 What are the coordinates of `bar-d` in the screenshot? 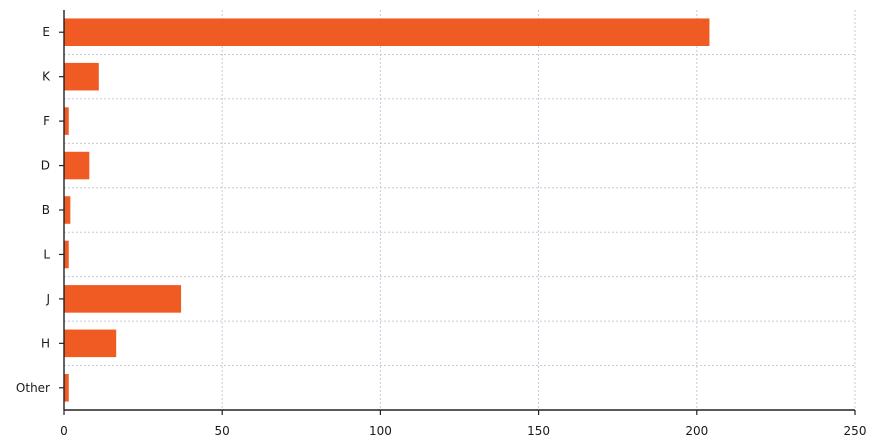 It's located at (77, 165).